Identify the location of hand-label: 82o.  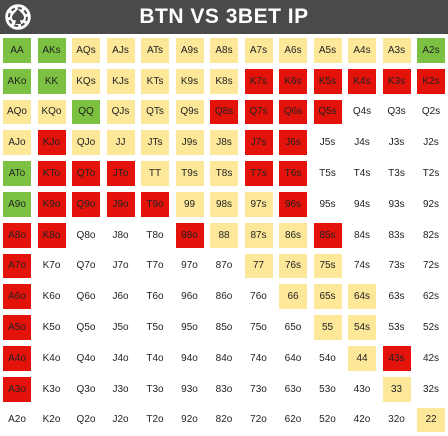
(224, 420).